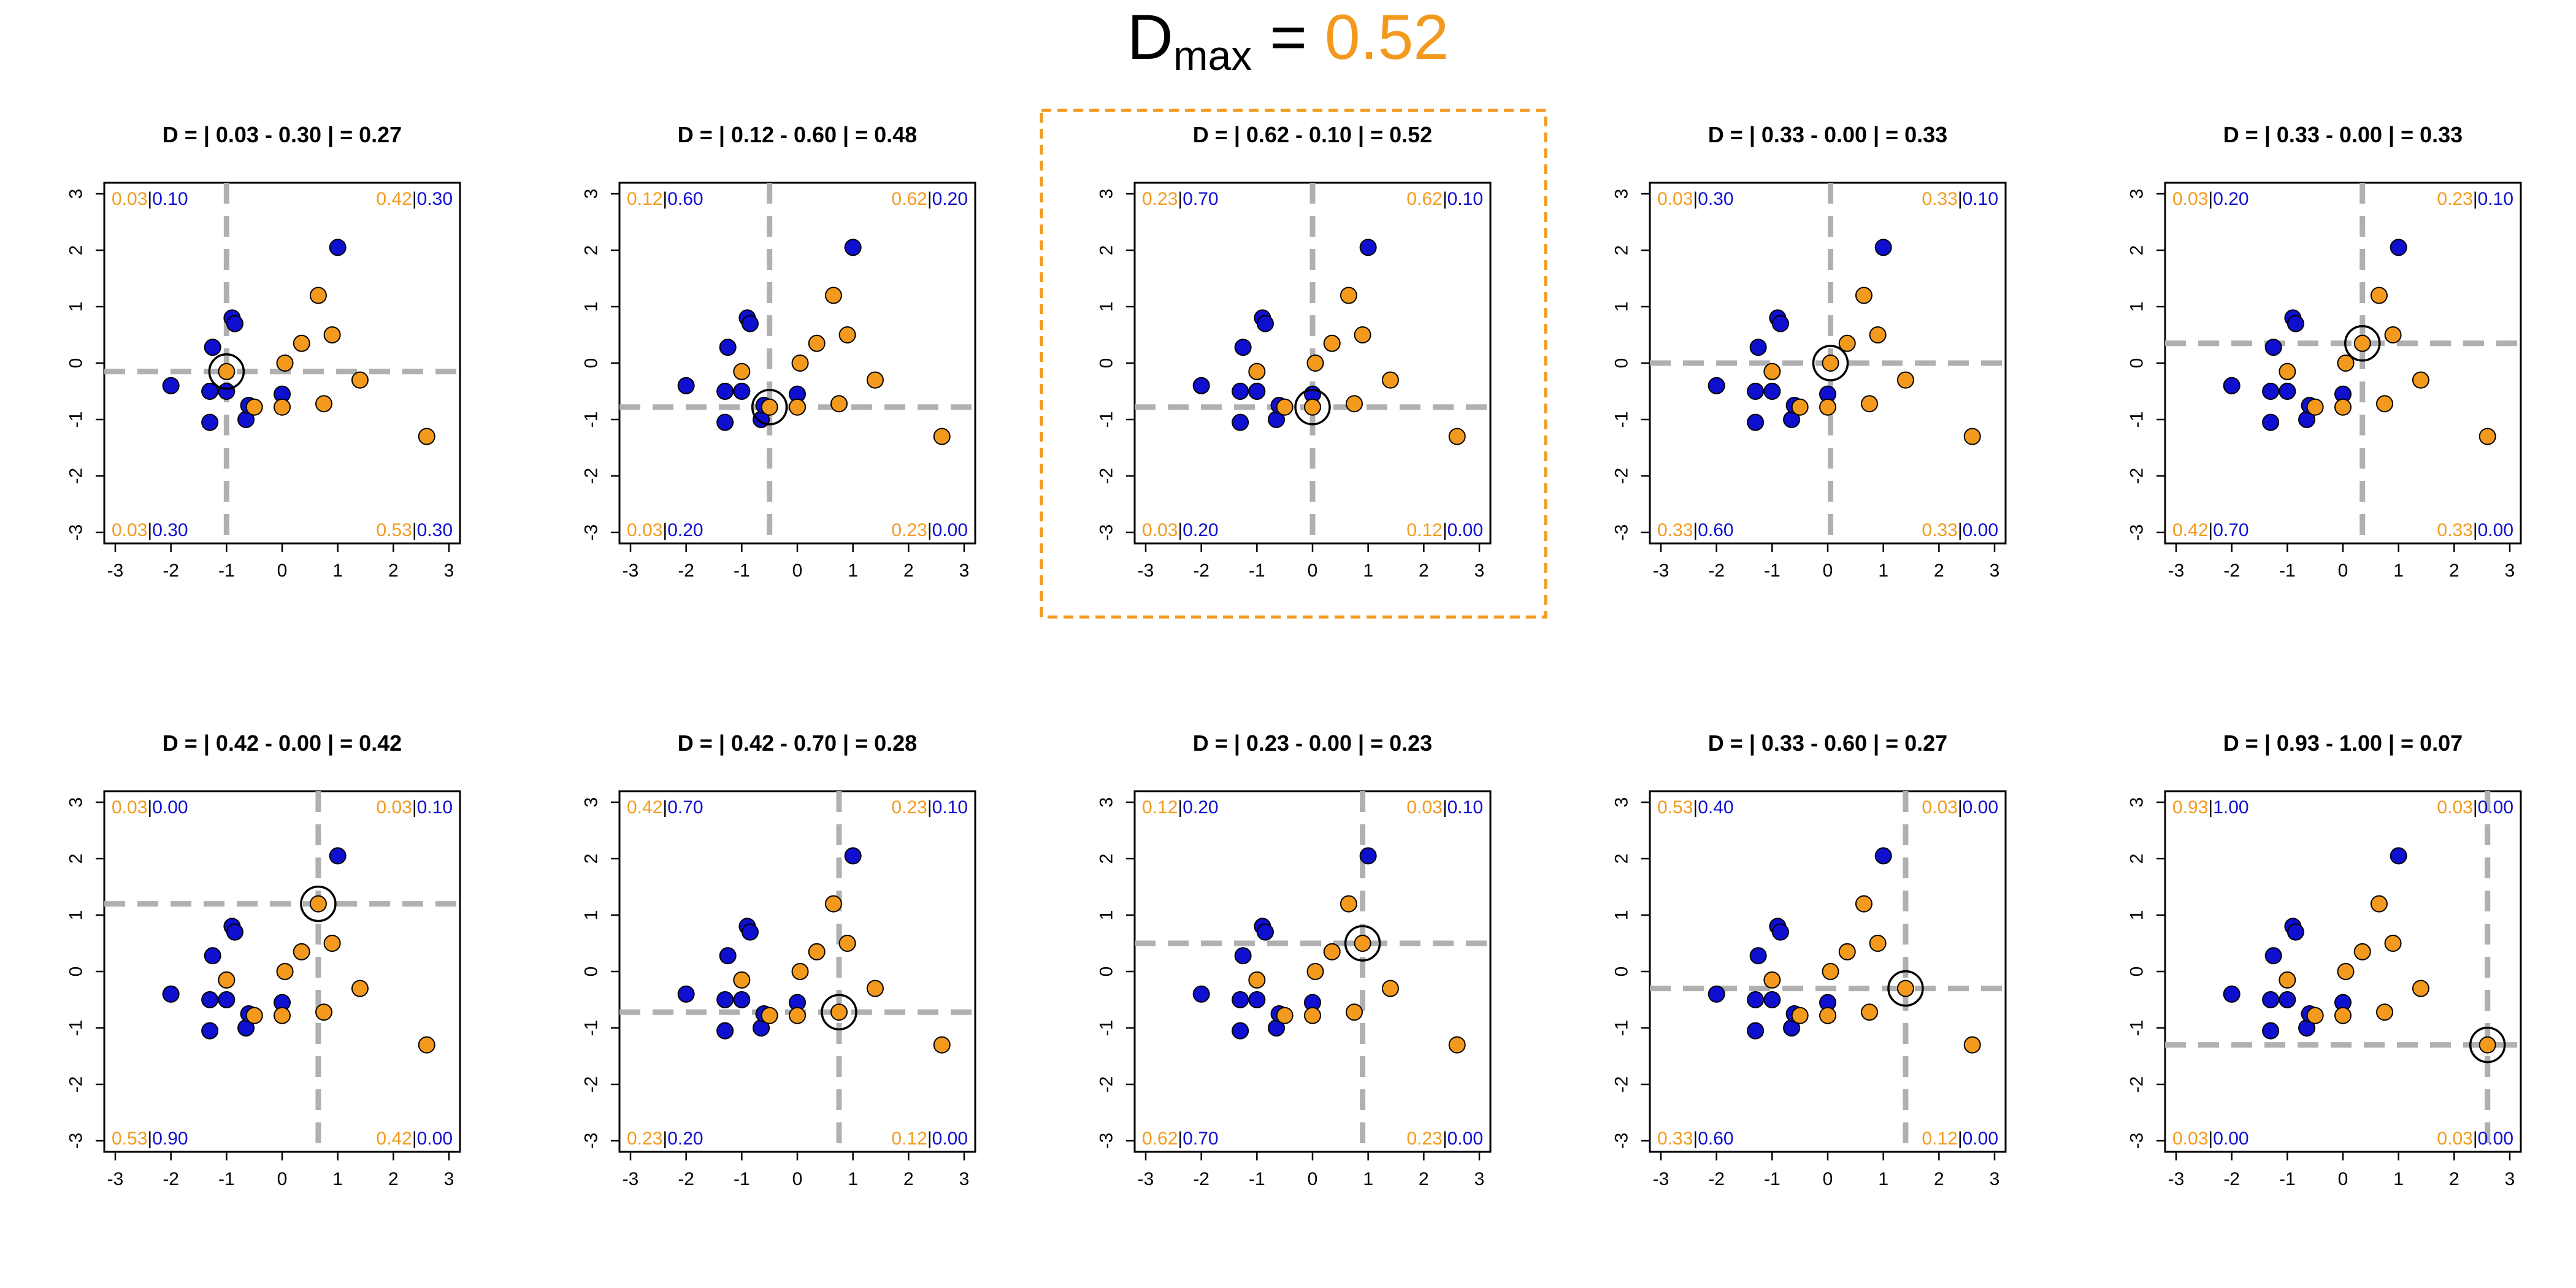 This screenshot has height=1288, width=2576. I want to click on quadrant-blue-fraction: 1.00, so click(2230, 807).